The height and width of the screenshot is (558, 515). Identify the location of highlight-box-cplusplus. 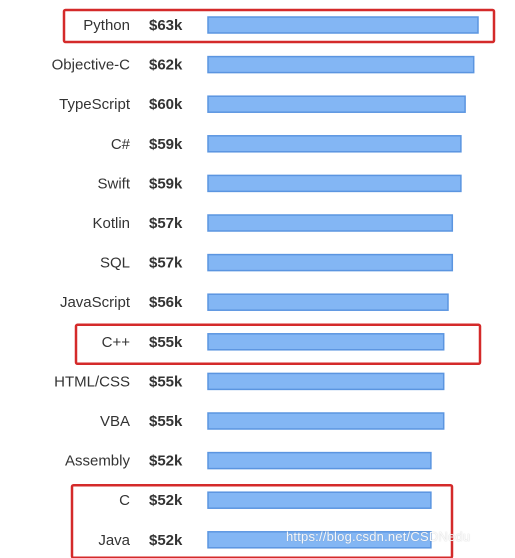
(278, 344).